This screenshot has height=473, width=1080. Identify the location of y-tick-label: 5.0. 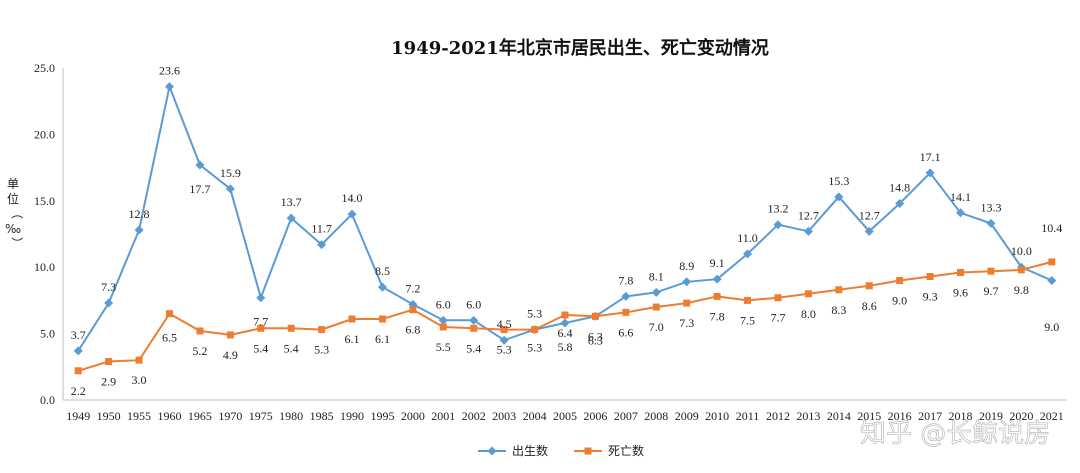
(47, 334).